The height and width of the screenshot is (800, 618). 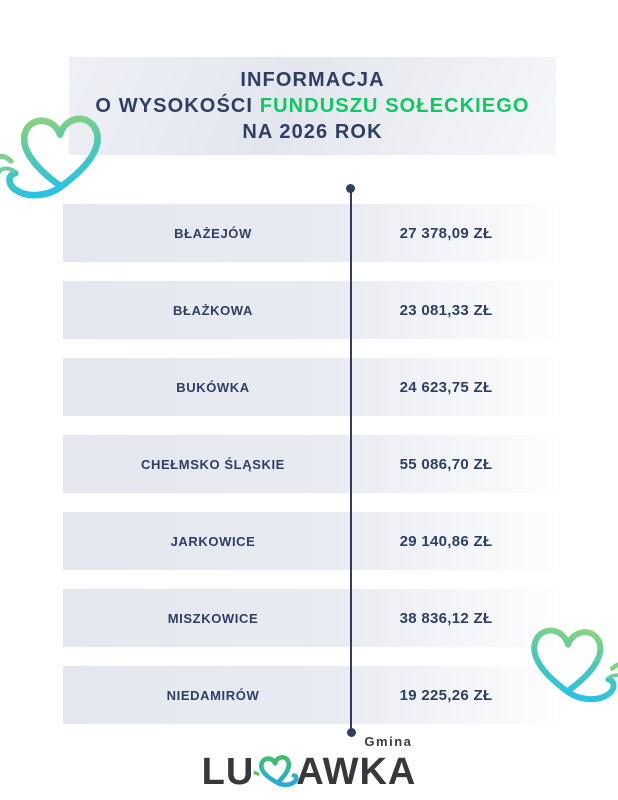 What do you see at coordinates (446, 387) in the screenshot?
I see `fund-amount: 24 623,75 ZŁ` at bounding box center [446, 387].